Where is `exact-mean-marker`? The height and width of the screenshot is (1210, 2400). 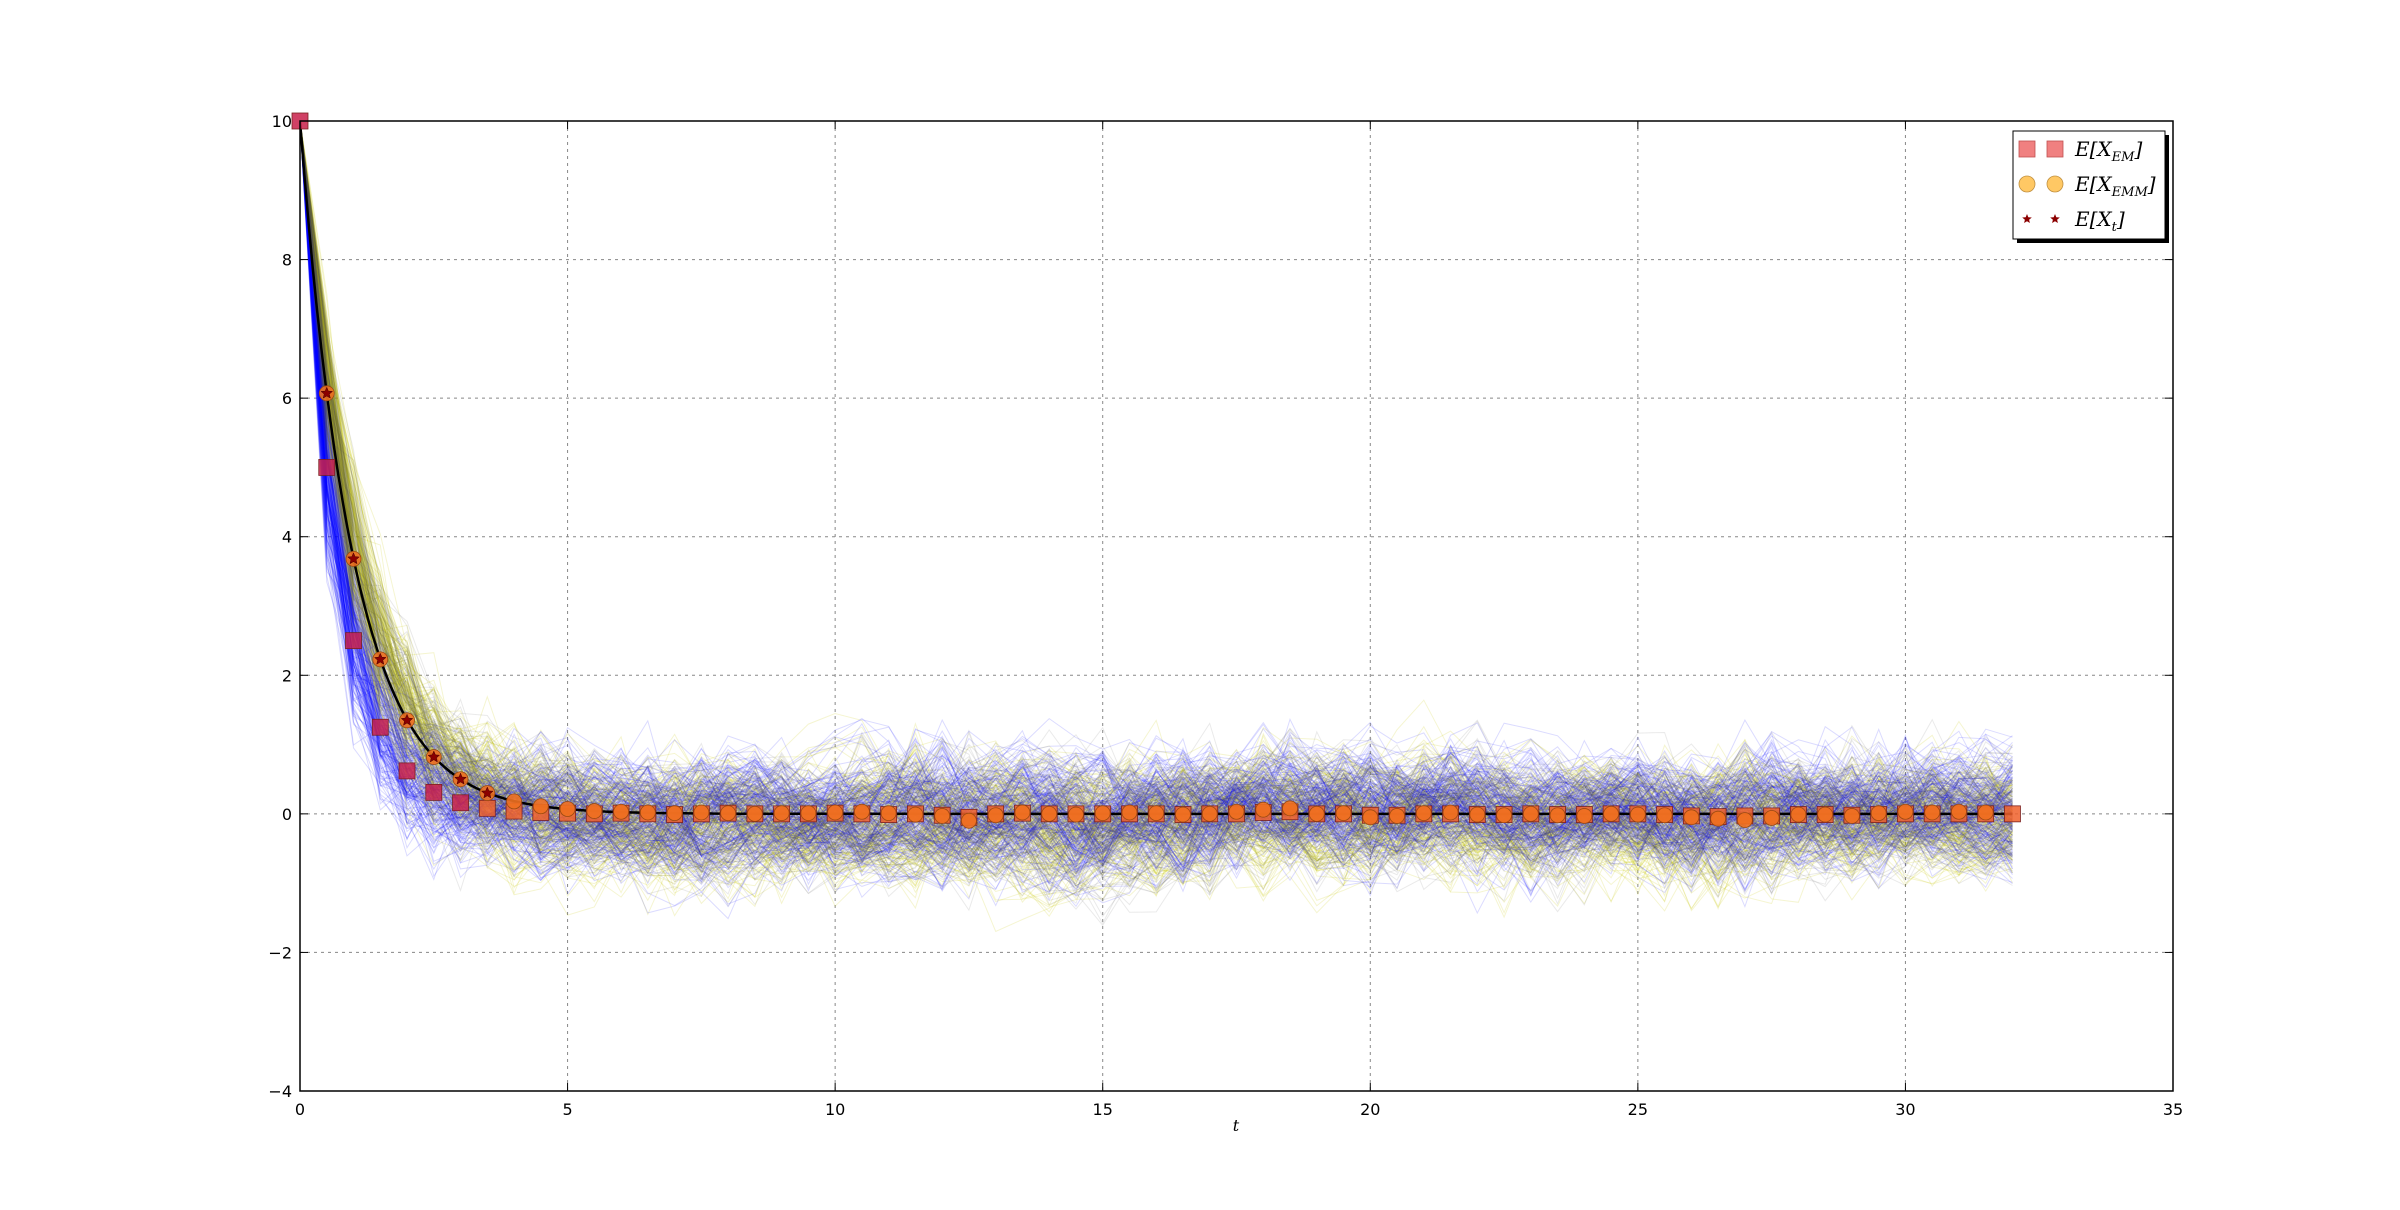 exact-mean-marker is located at coordinates (434, 756).